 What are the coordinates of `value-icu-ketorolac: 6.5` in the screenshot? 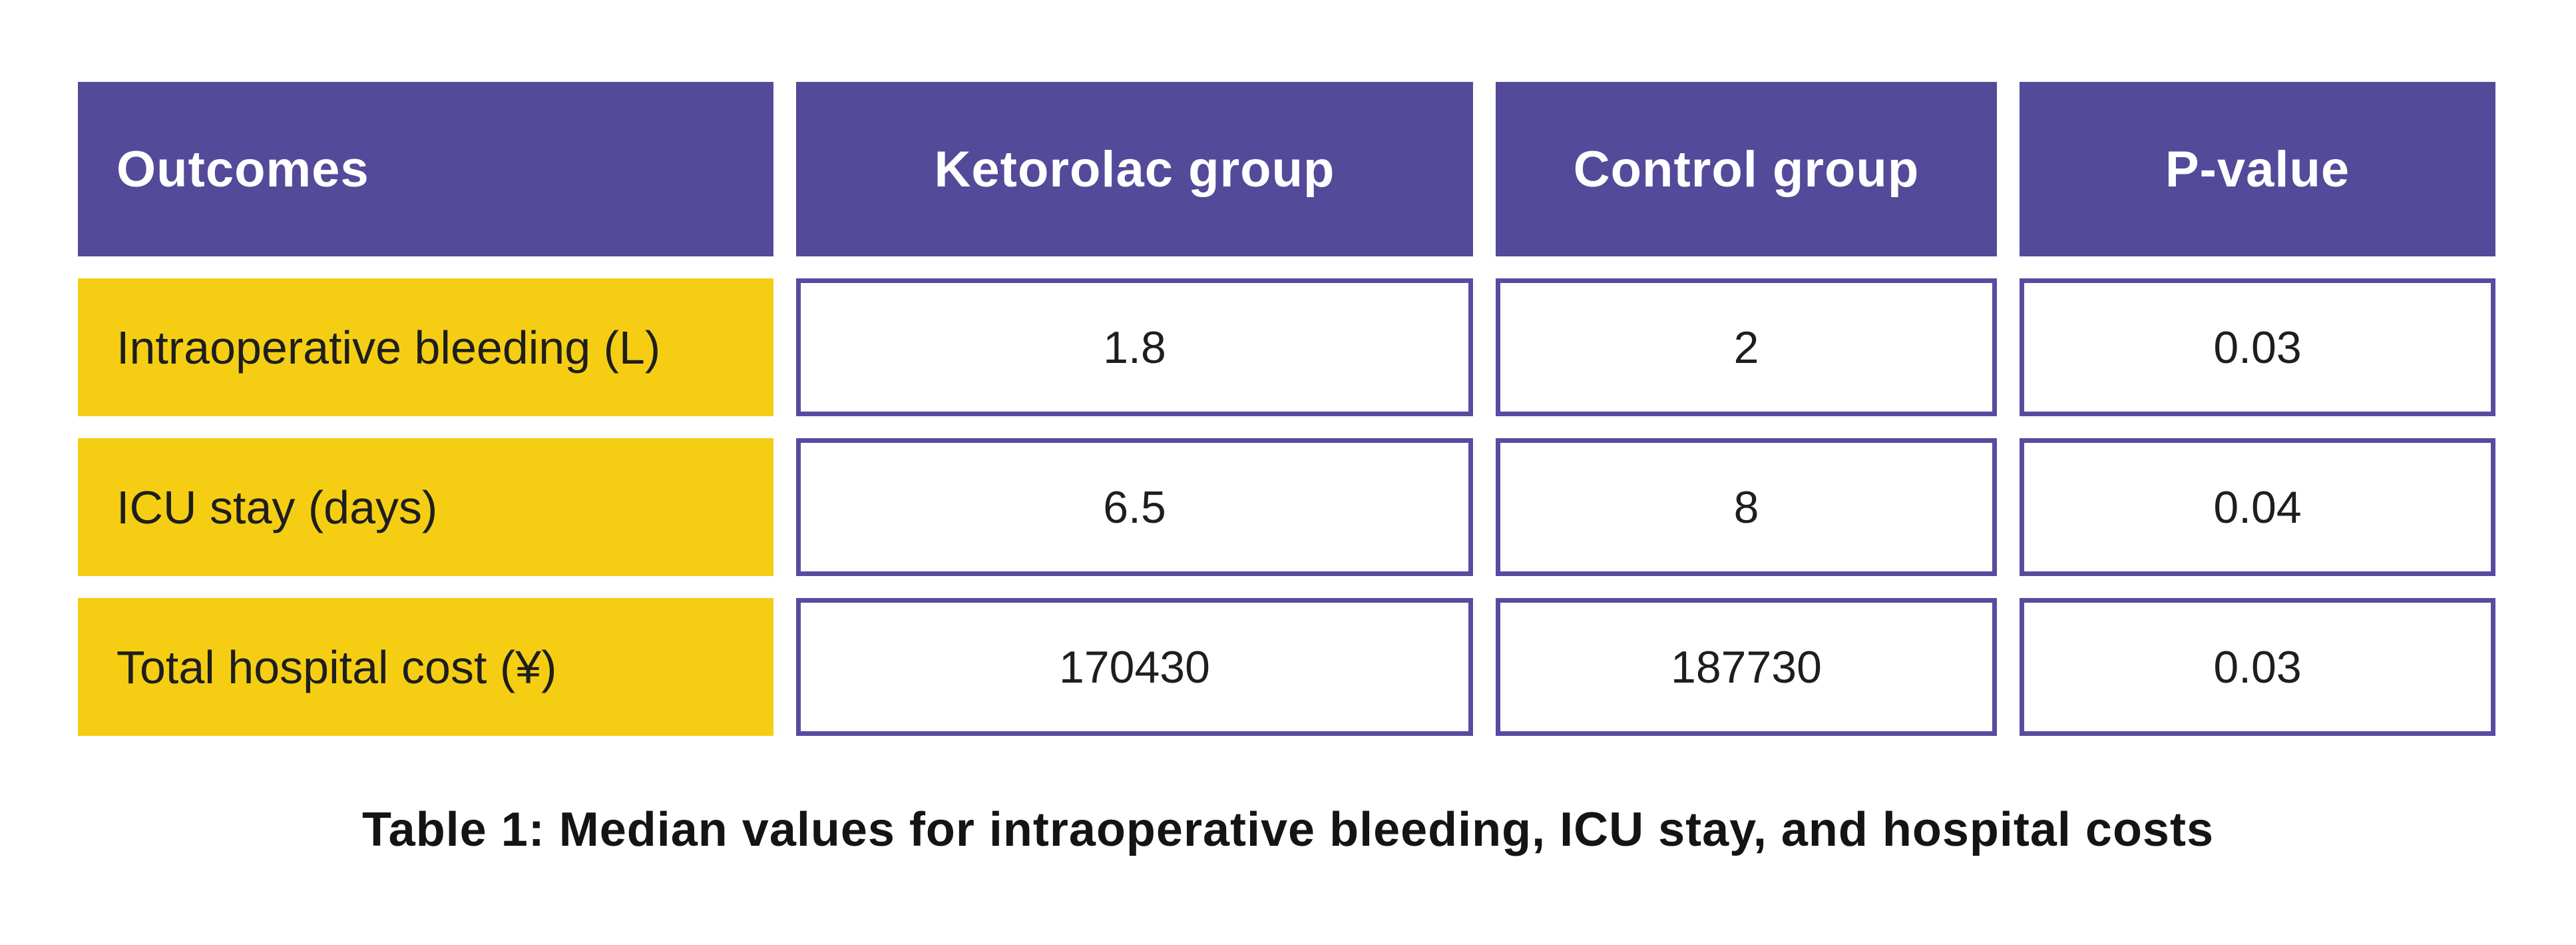 It's located at (1134, 507).